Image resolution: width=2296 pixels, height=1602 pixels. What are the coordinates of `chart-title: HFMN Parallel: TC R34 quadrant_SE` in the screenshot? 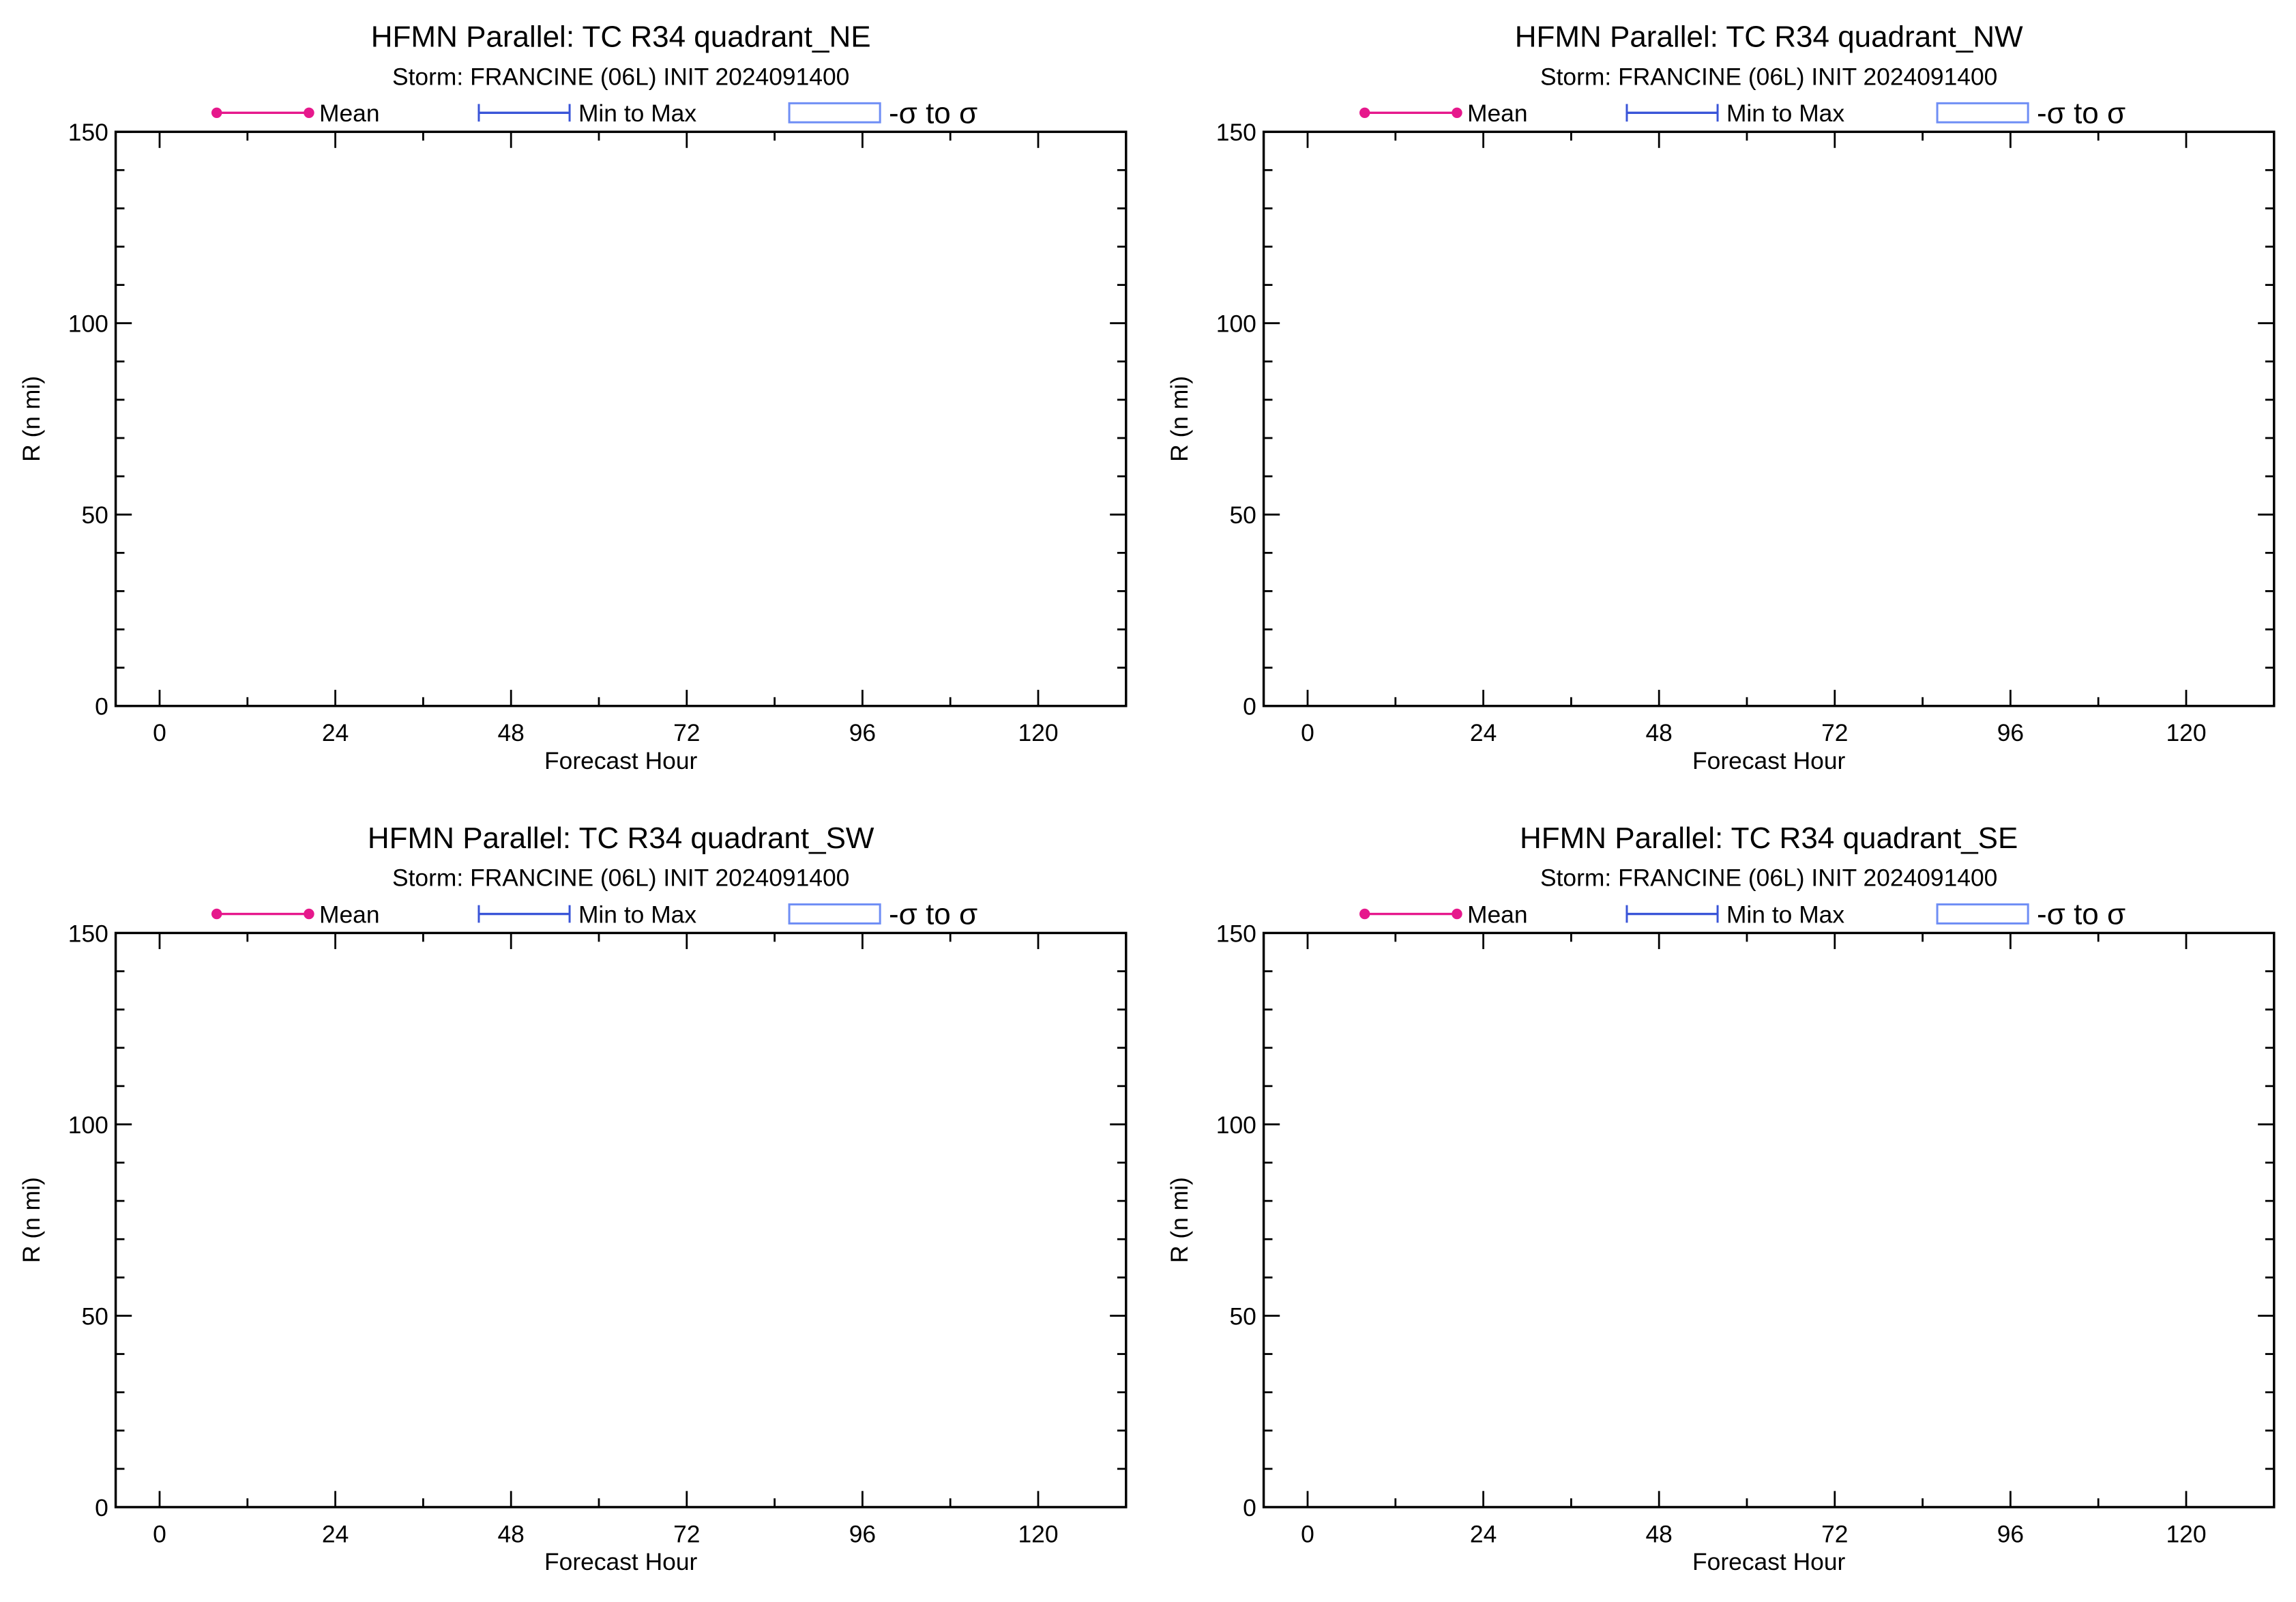 It's located at (1769, 838).